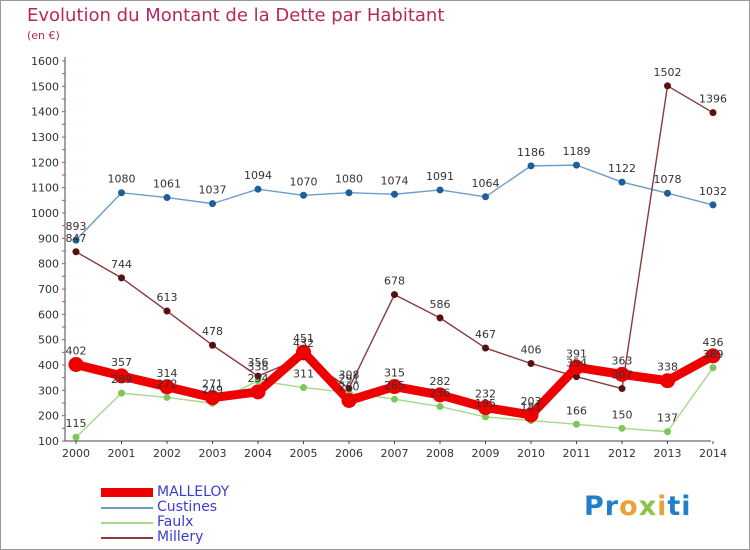 Image resolution: width=750 pixels, height=550 pixels. I want to click on y-tick-label: 1400, so click(45, 112).